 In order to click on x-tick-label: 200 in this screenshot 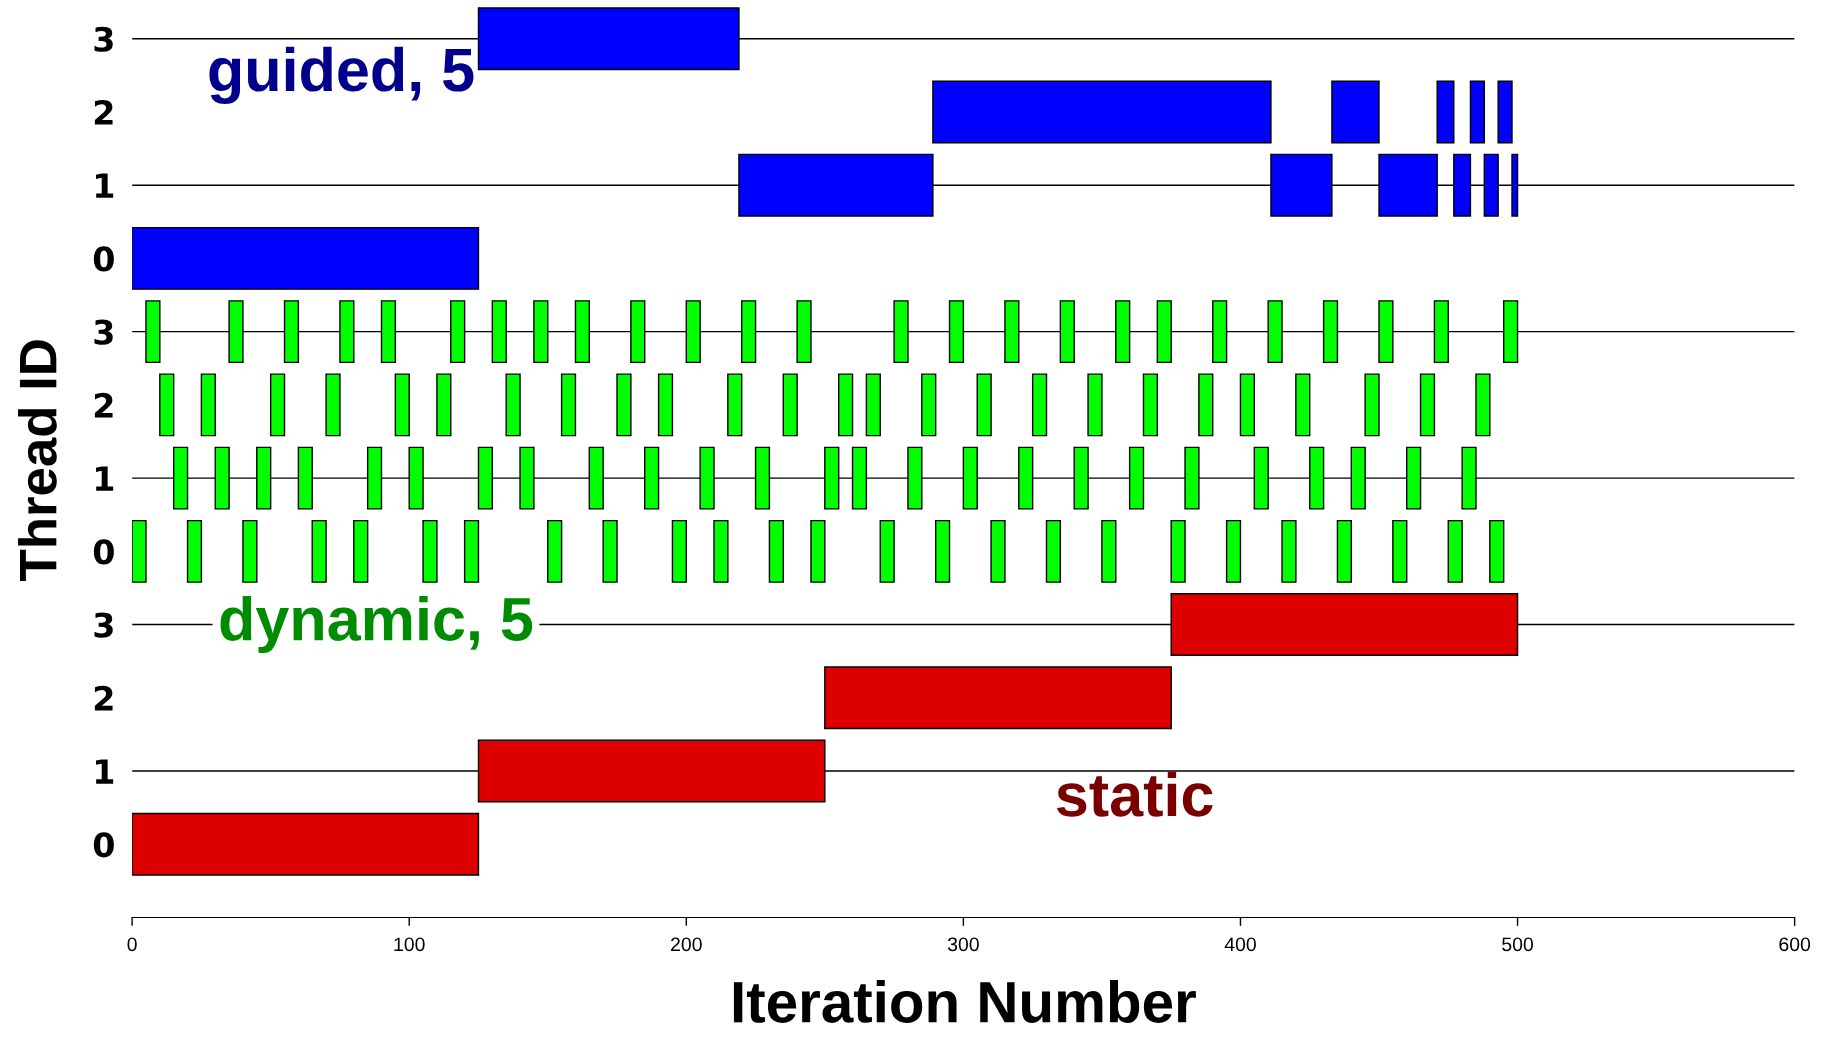, I will do `click(686, 944)`.